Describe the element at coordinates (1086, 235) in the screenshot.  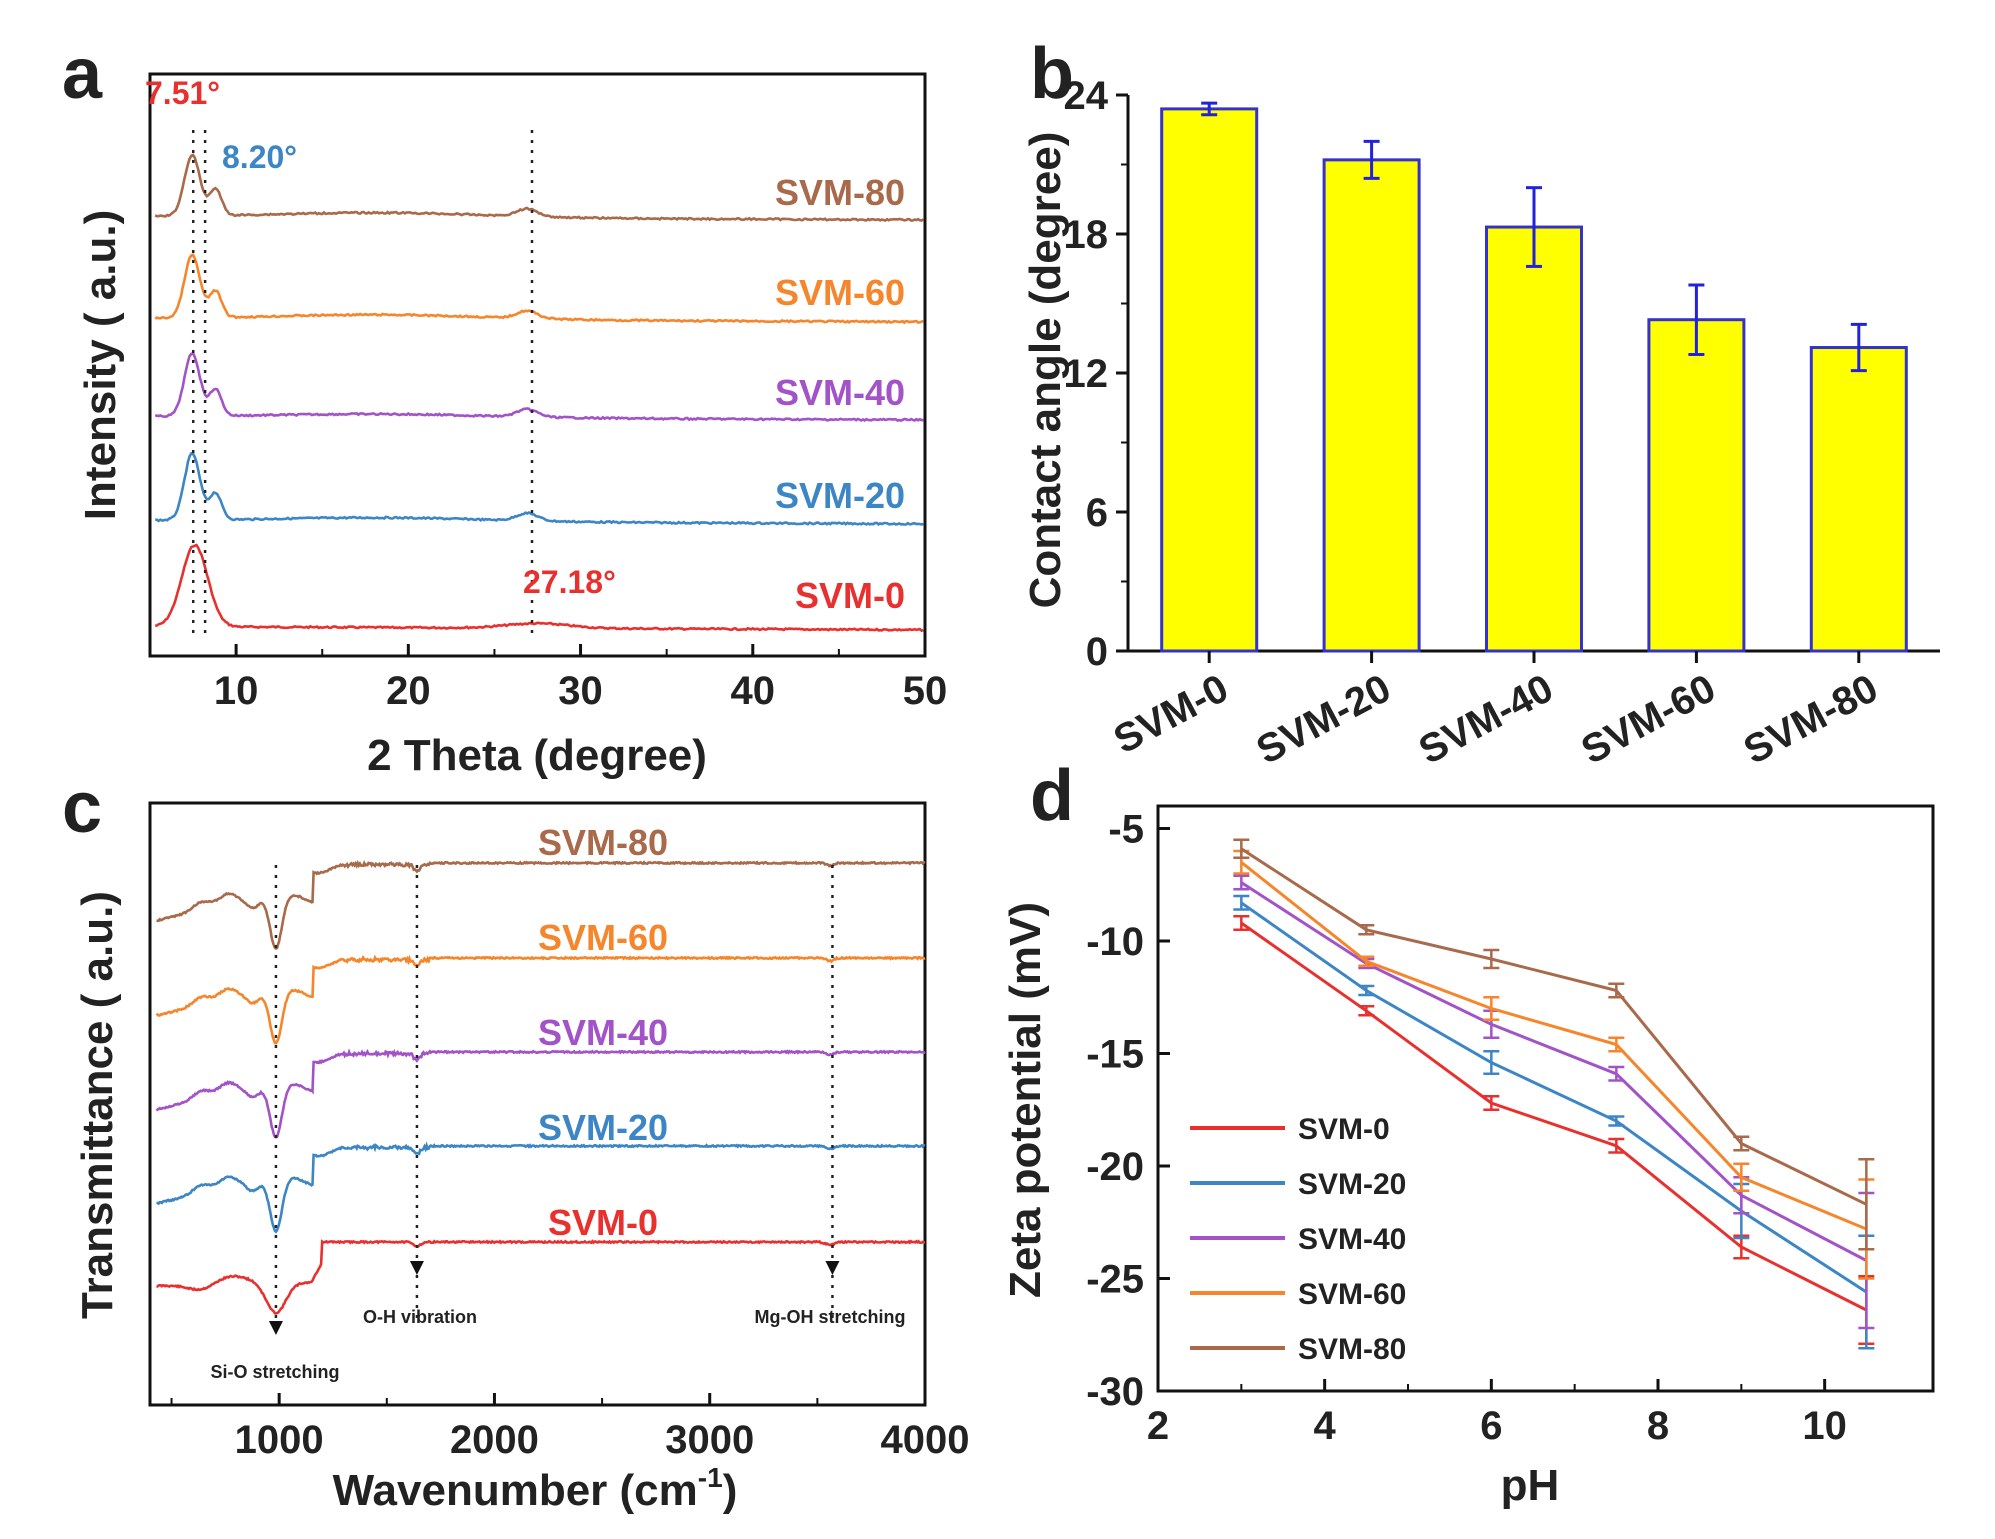
I see `panel-b-ytick-label: 18` at that location.